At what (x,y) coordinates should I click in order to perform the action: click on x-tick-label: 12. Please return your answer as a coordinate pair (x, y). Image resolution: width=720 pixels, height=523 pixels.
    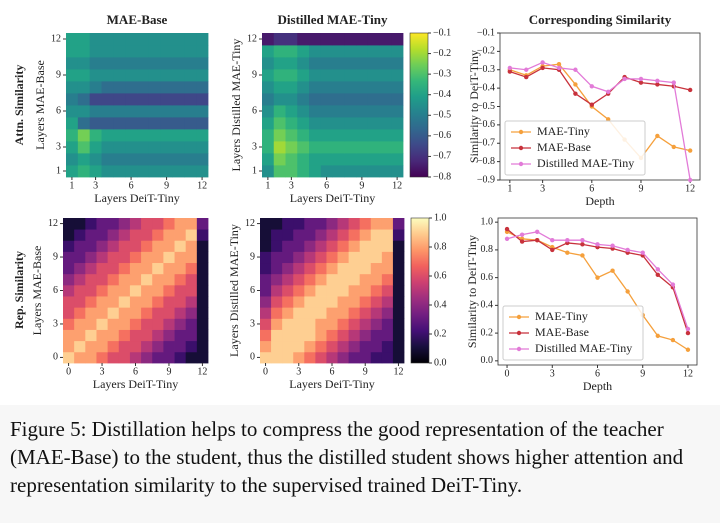
    Looking at the image, I should click on (688, 373).